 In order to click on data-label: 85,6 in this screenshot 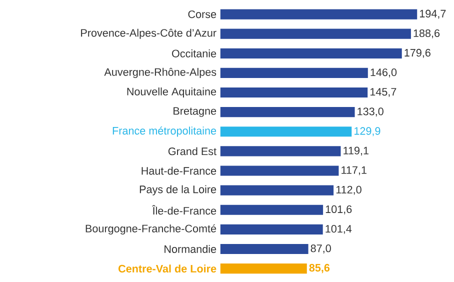, I will do `click(319, 269)`.